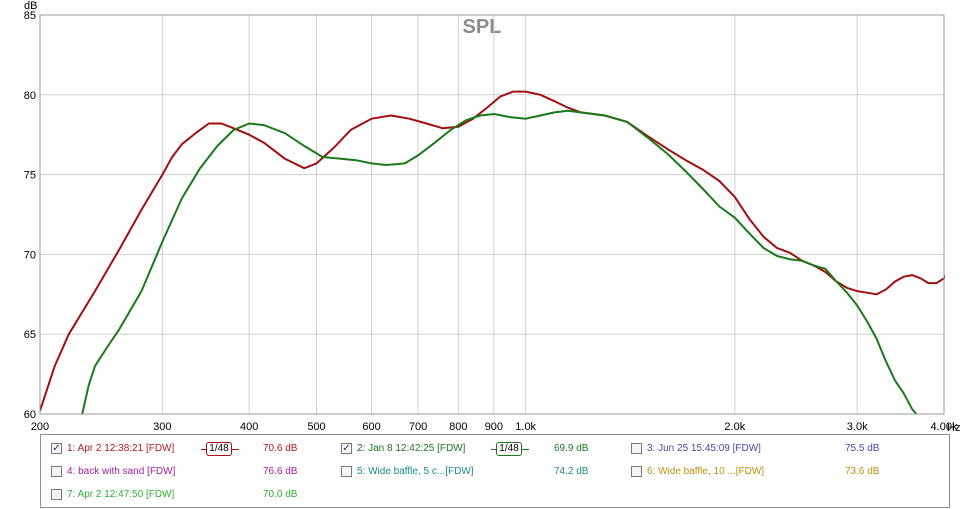  What do you see at coordinates (346, 448) in the screenshot?
I see `legend-checkbox-2: ✓` at bounding box center [346, 448].